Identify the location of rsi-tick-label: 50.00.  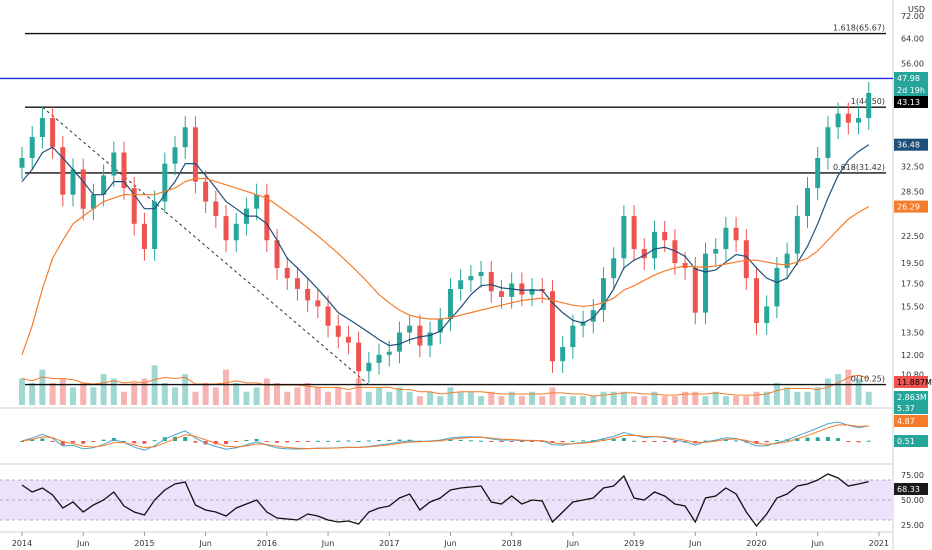
(912, 500).